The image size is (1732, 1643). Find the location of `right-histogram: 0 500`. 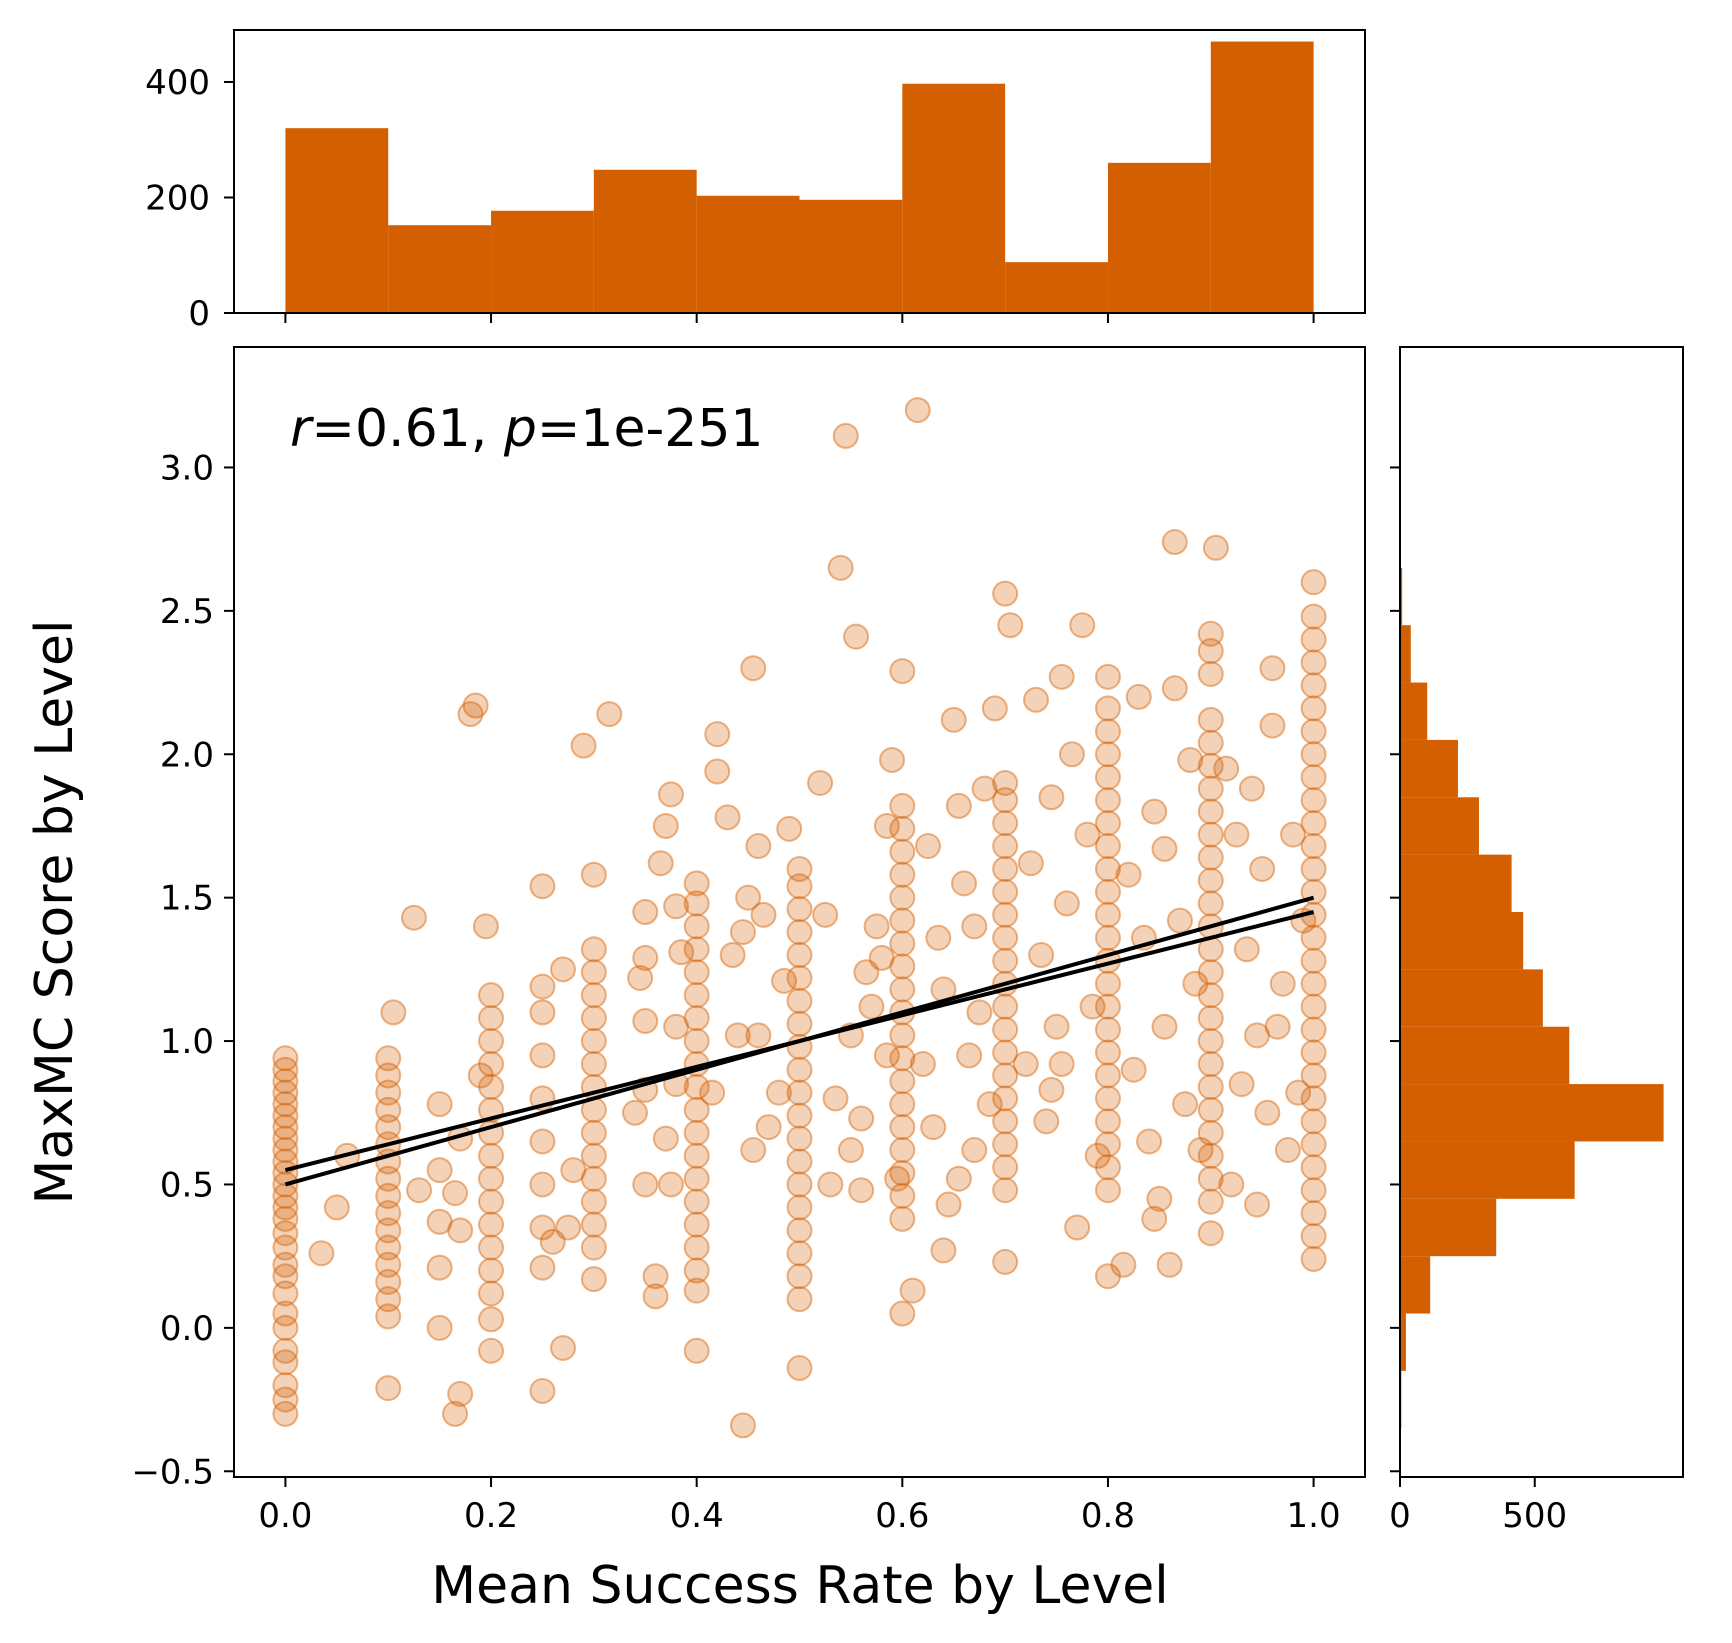

right-histogram: 0 500 is located at coordinates (1536, 941).